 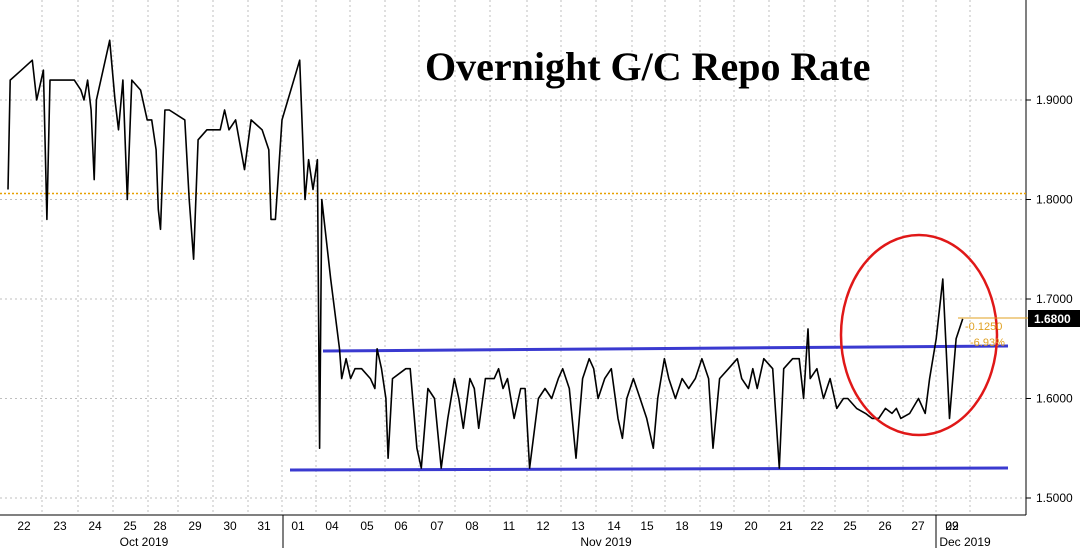 I want to click on x-tick-label: 18, so click(x=682, y=526).